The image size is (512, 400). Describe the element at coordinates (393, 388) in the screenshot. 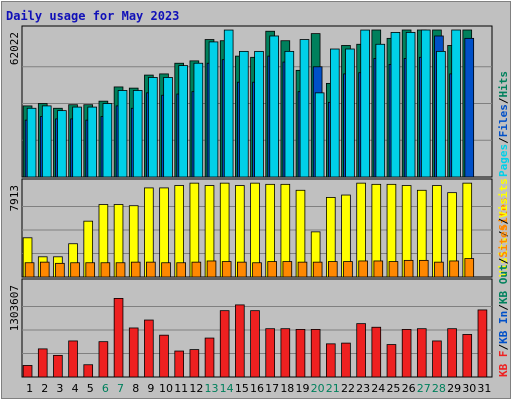

I see `day-label: 25` at that location.